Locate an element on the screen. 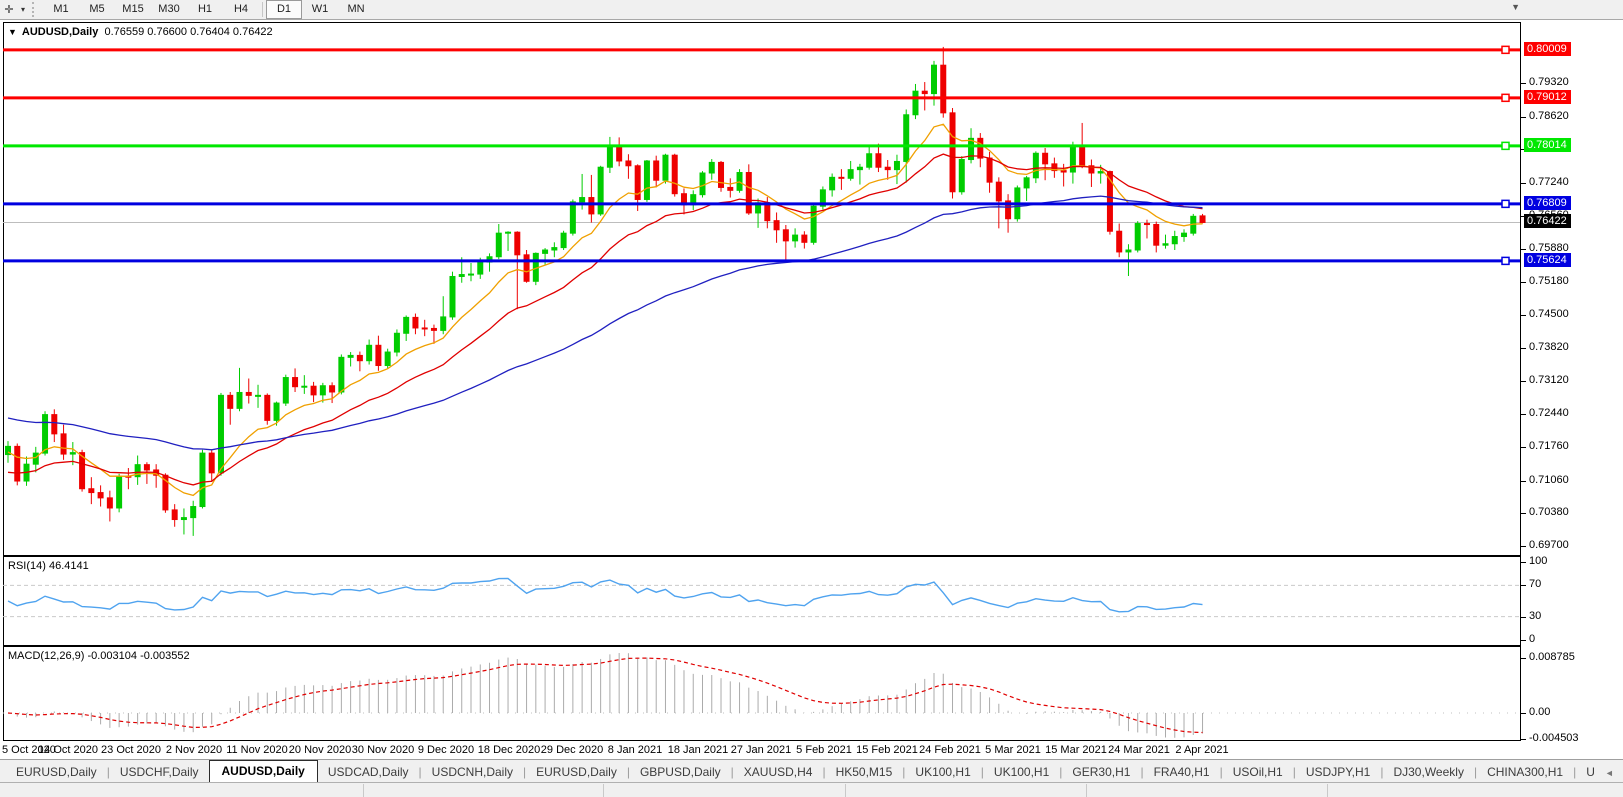 Image resolution: width=1623 pixels, height=797 pixels. timeframe-button-h1: H1 is located at coordinates (205, 9).